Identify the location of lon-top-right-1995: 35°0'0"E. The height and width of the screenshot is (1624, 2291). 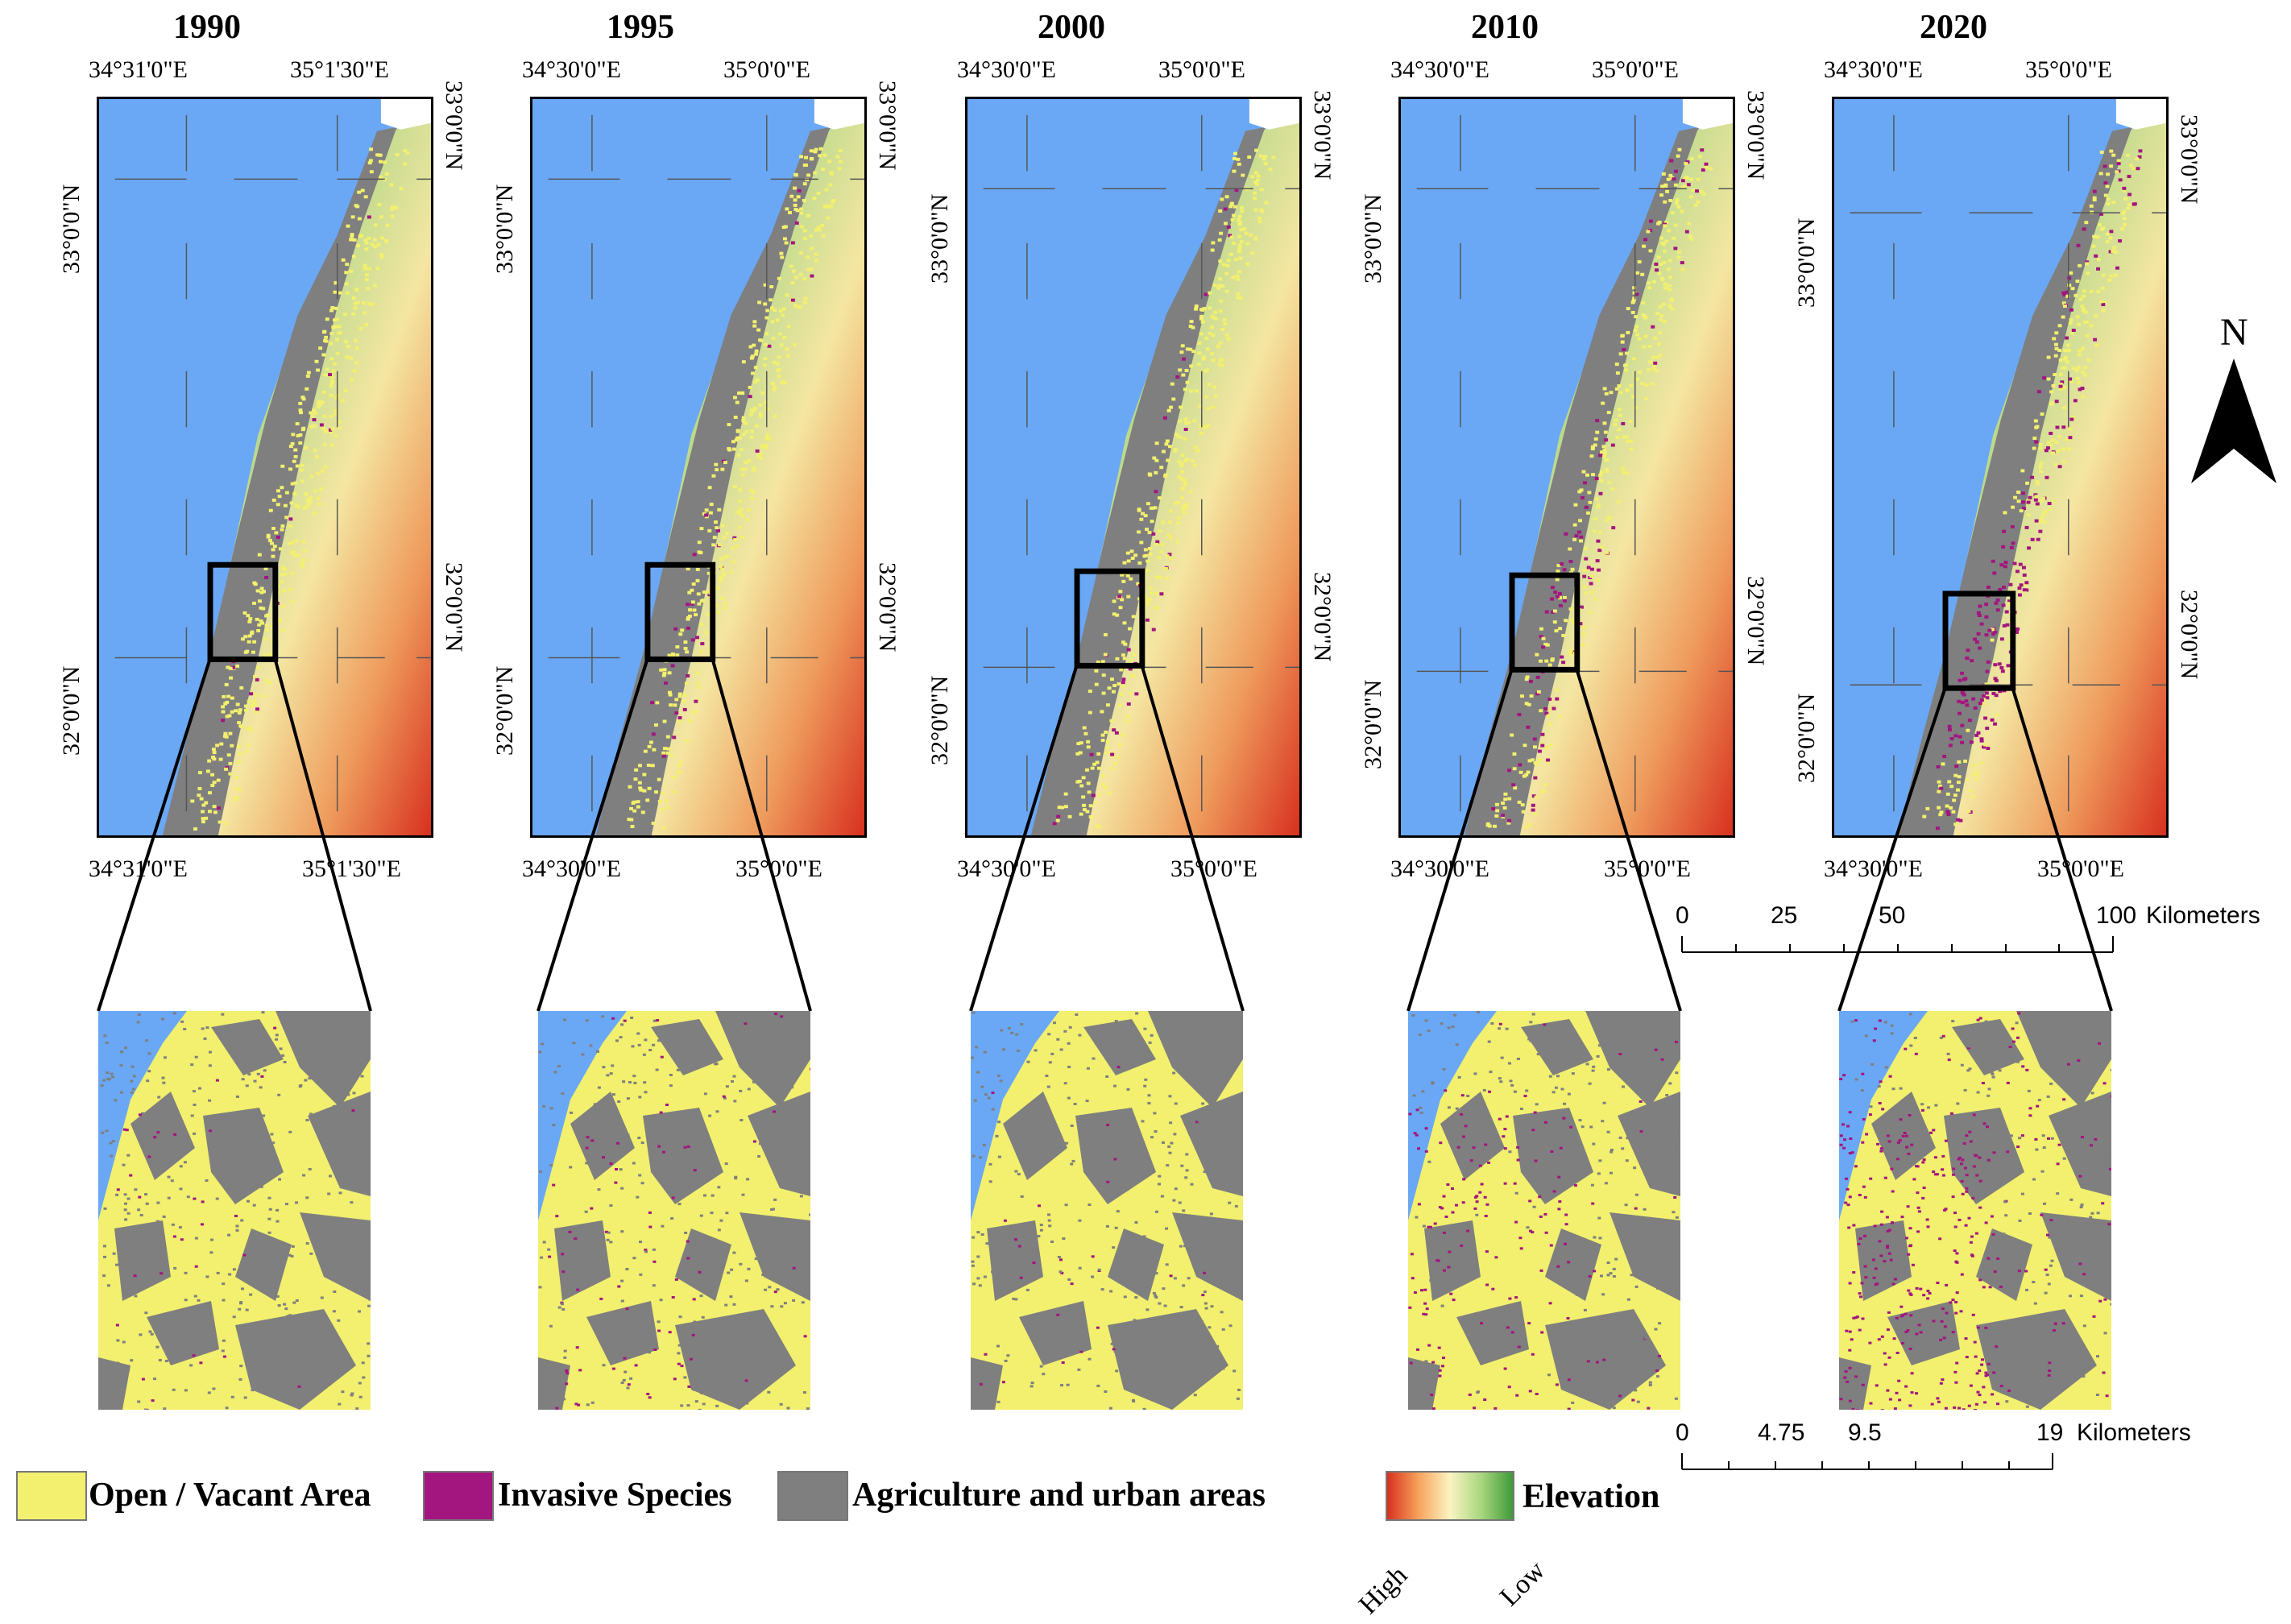
(766, 69).